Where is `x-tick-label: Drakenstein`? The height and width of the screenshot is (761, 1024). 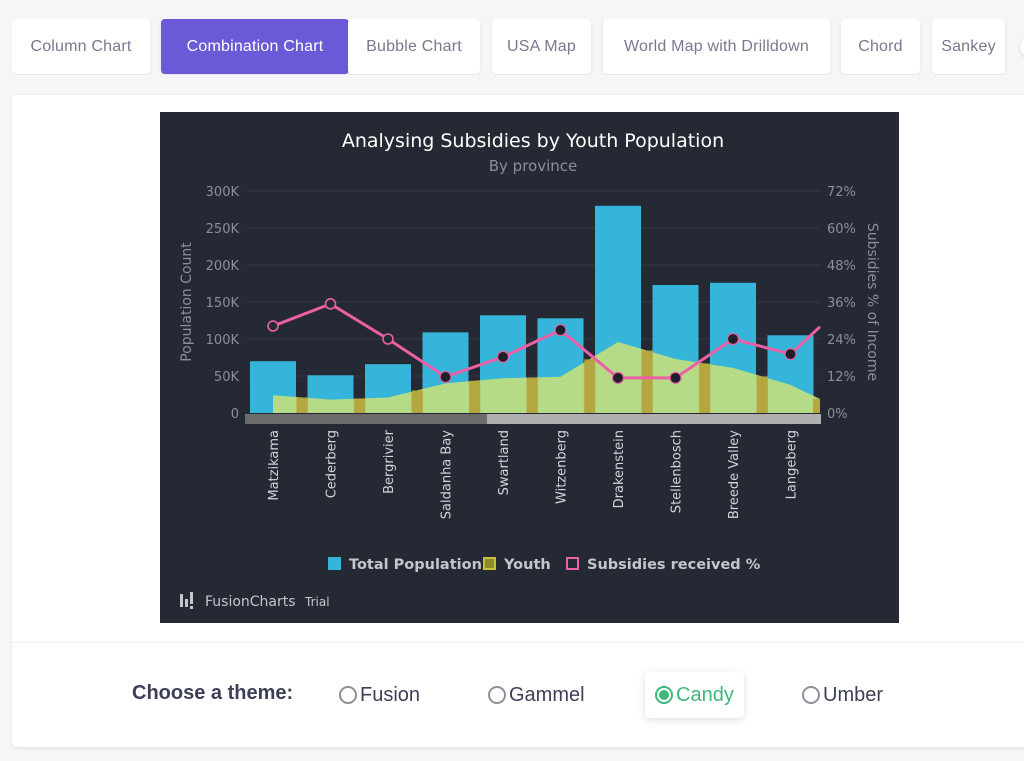
x-tick-label: Drakenstein is located at coordinates (619, 469).